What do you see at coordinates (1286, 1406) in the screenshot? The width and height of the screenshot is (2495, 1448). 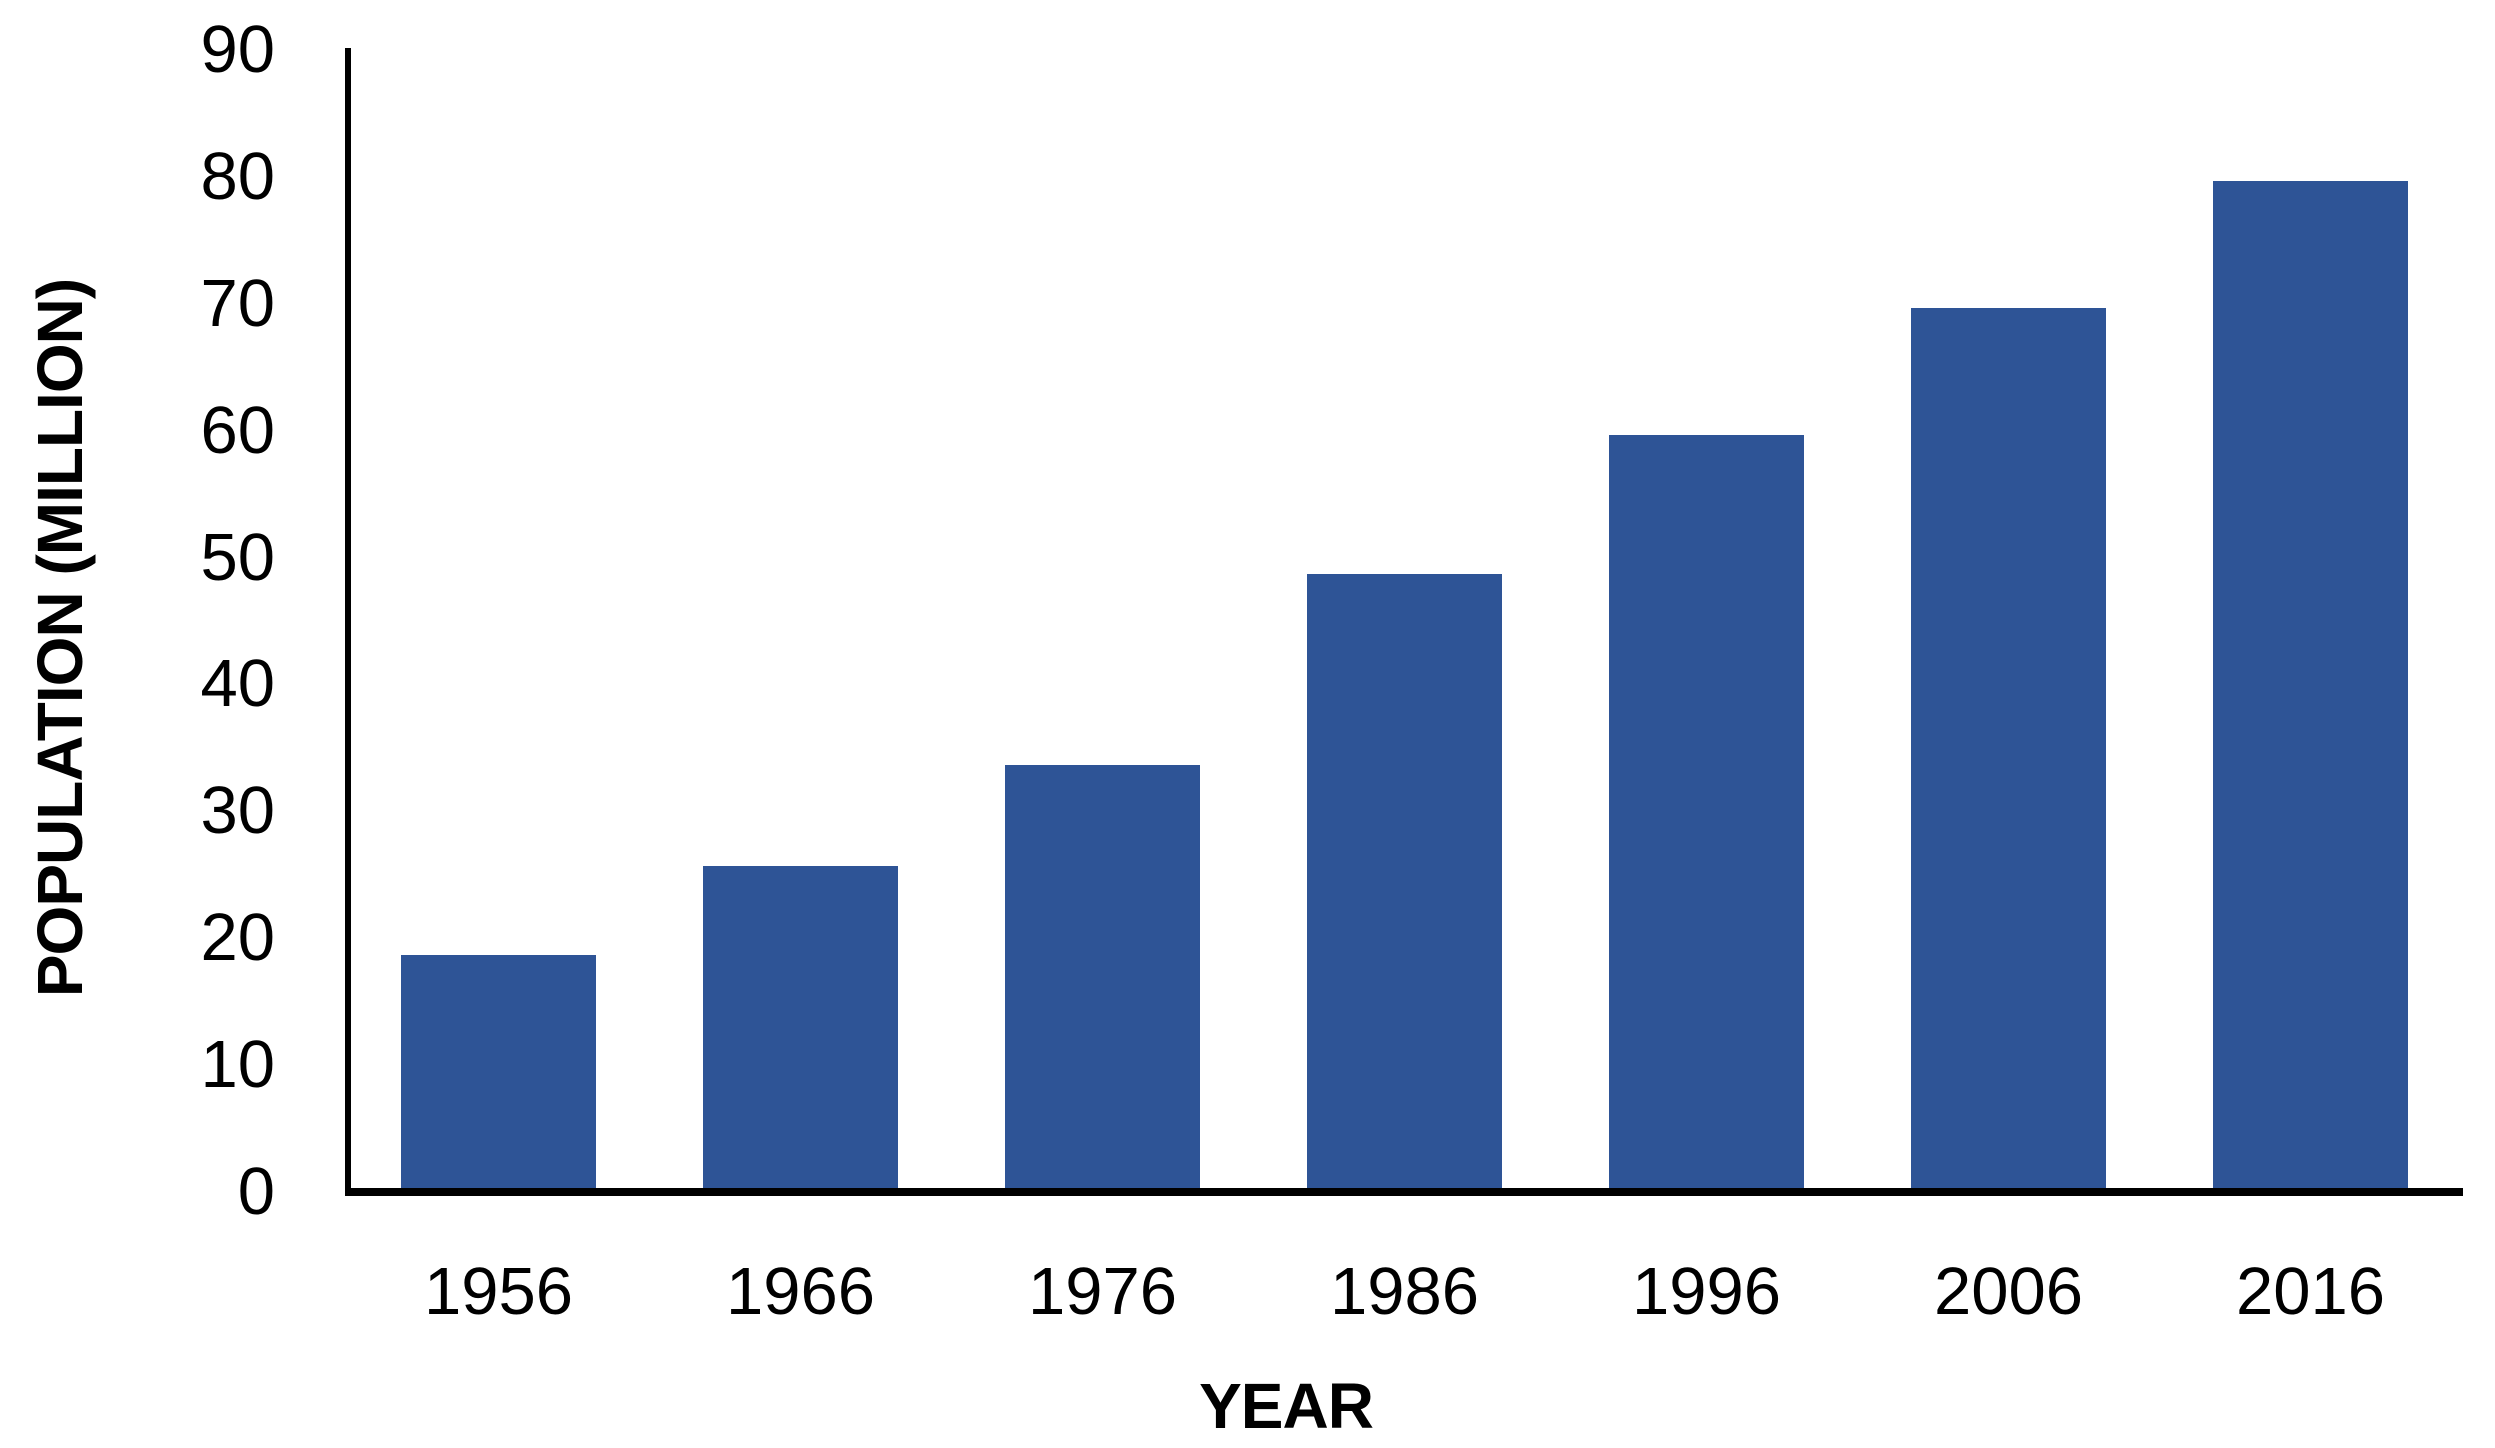 I see `x-axis-title: YEAR` at bounding box center [1286, 1406].